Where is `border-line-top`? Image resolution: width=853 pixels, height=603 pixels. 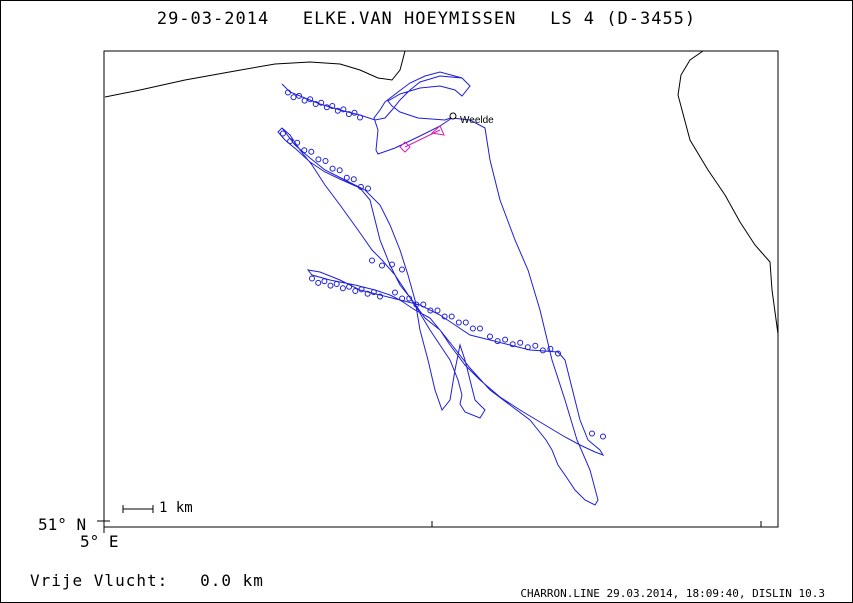
border-line-top is located at coordinates (255, 74).